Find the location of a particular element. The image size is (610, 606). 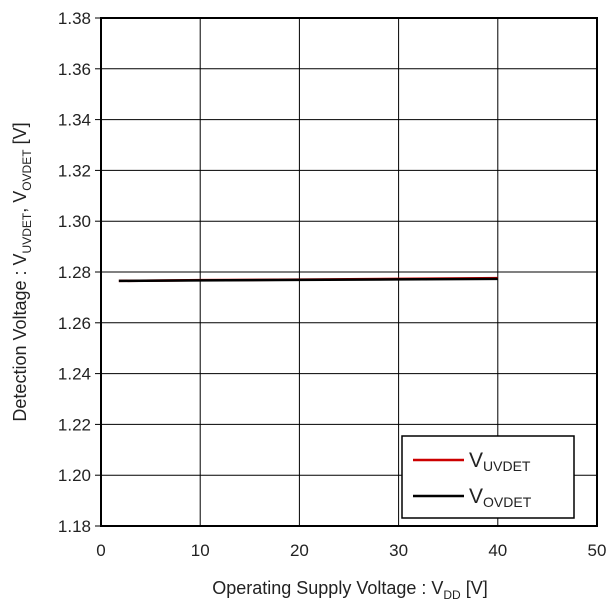

y-axis-label-sub1: UVDET is located at coordinates (27, 232).